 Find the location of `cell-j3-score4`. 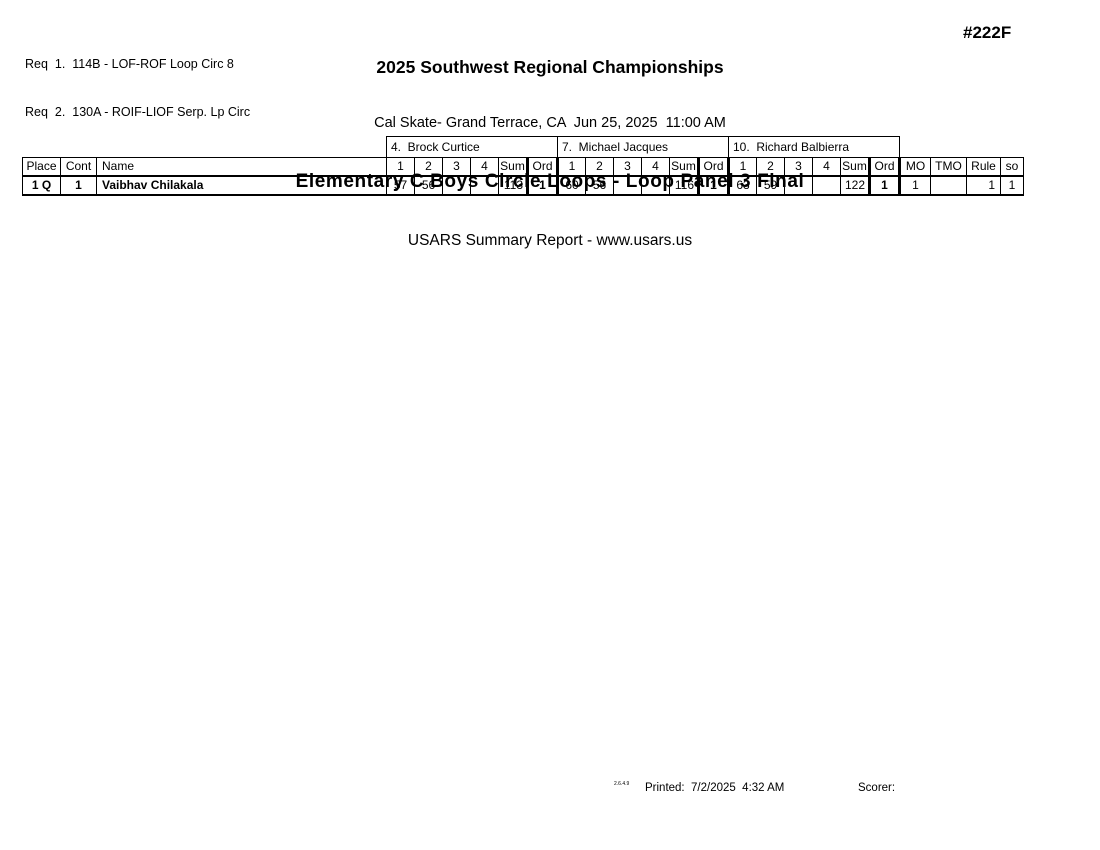

cell-j3-score4 is located at coordinates (826, 185).